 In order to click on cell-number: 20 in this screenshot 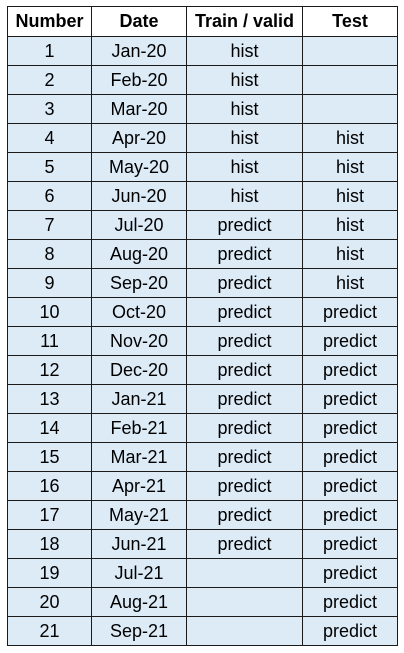, I will do `click(49, 602)`.